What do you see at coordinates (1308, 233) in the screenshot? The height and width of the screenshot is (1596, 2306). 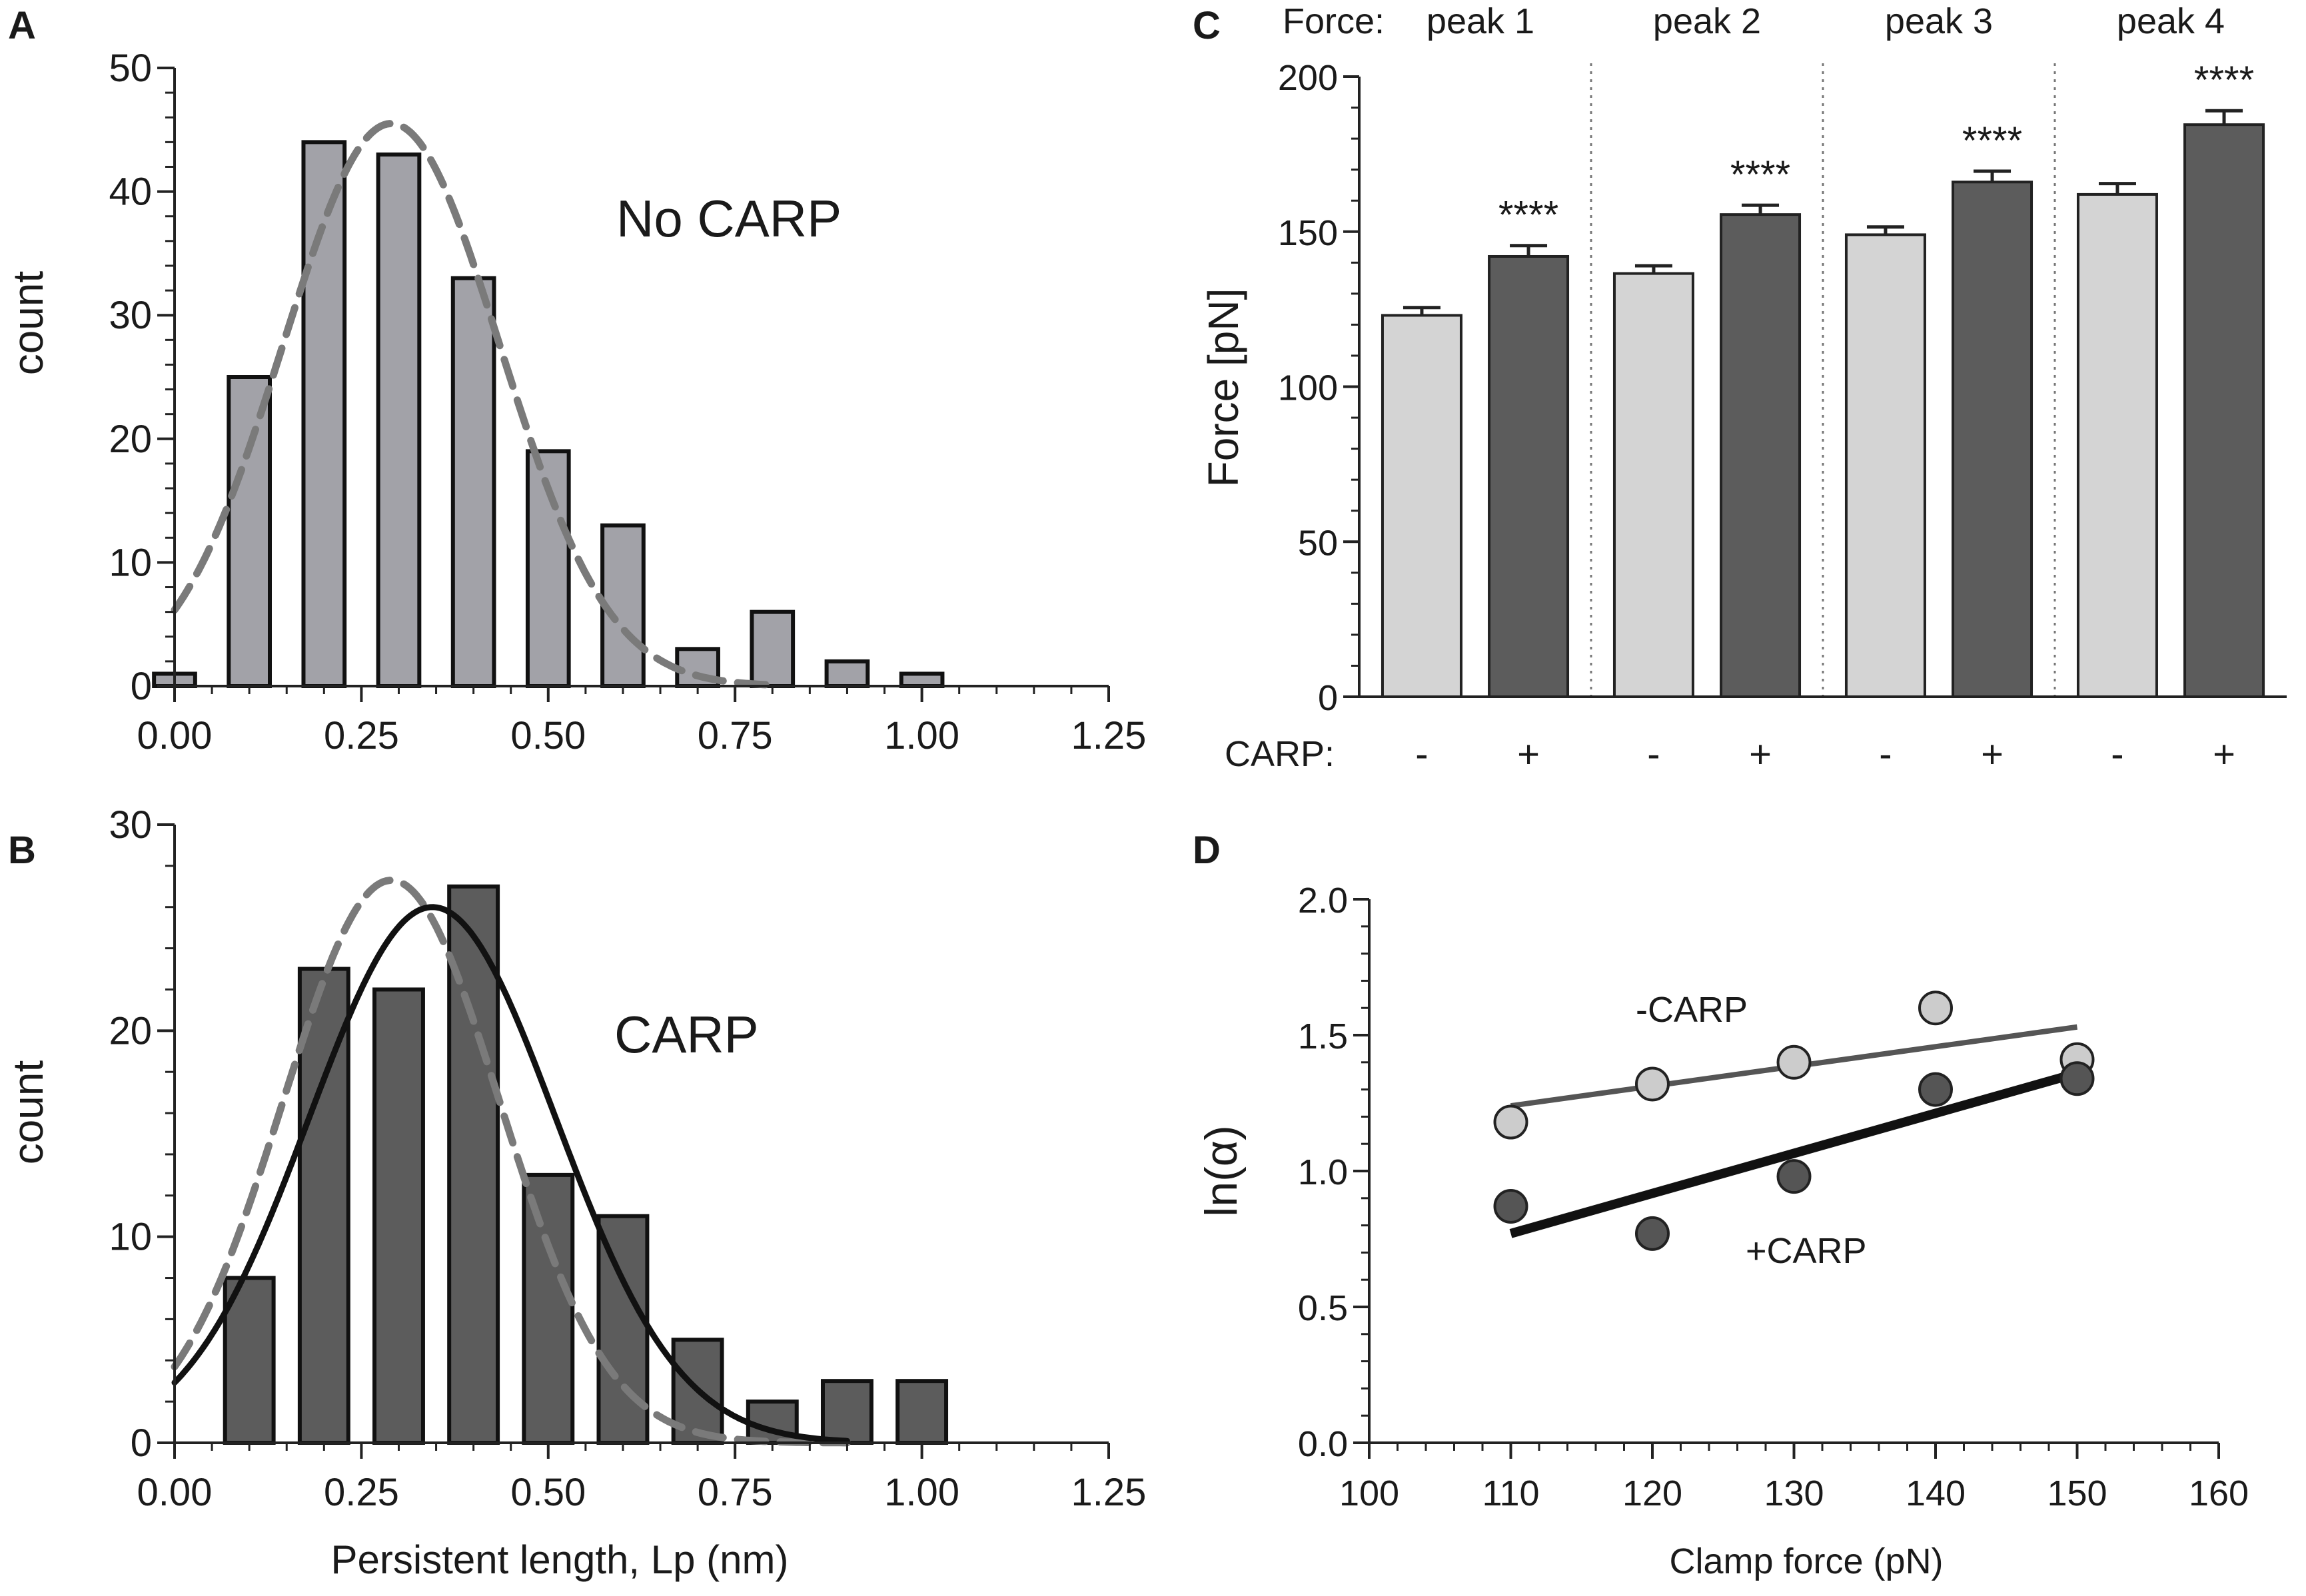 I see `y-tick-label: 150` at bounding box center [1308, 233].